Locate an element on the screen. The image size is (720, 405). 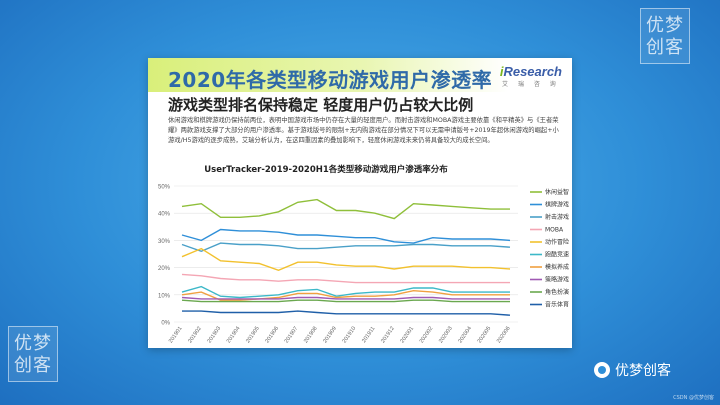
title-bar is located at coordinates (328, 75).